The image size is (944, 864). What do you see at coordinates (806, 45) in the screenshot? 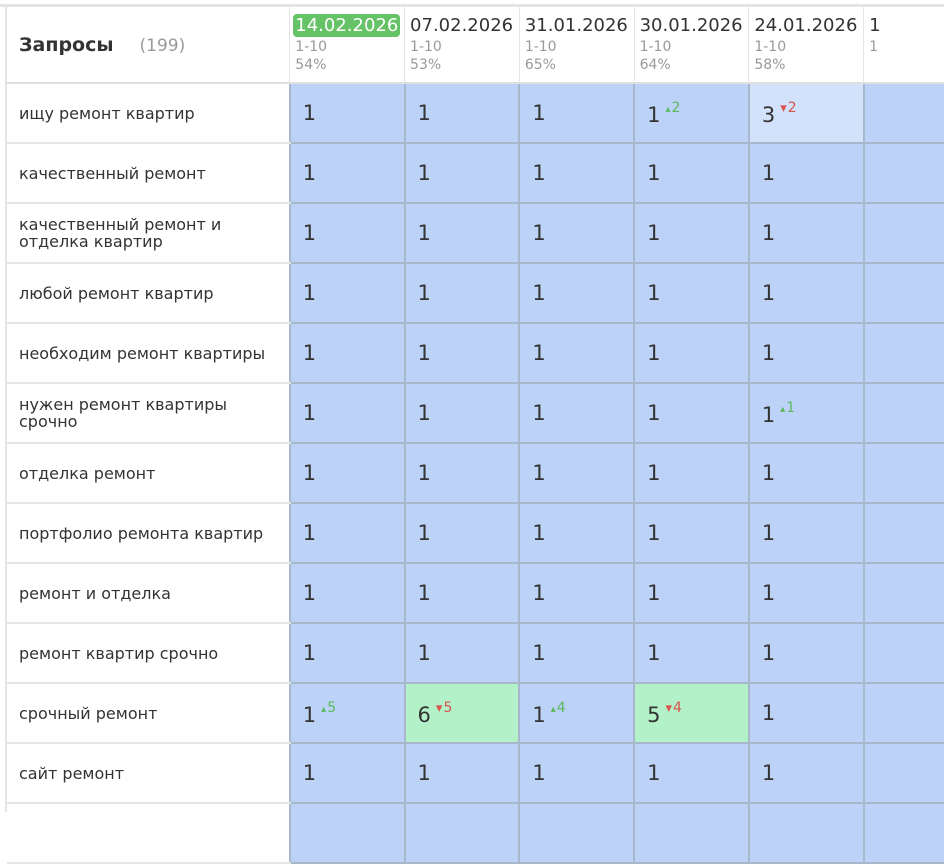
I see `date-column-header: 24.01.2026 1-10 58%` at bounding box center [806, 45].